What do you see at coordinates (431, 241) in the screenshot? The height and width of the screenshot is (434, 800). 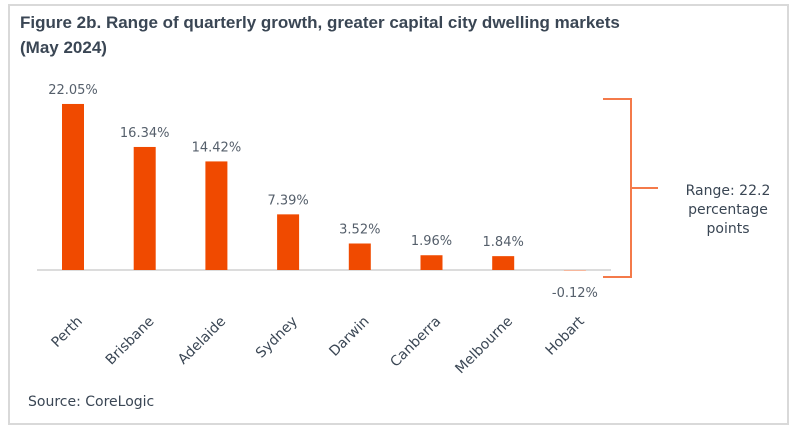 I see `data-label: 1.96%` at bounding box center [431, 241].